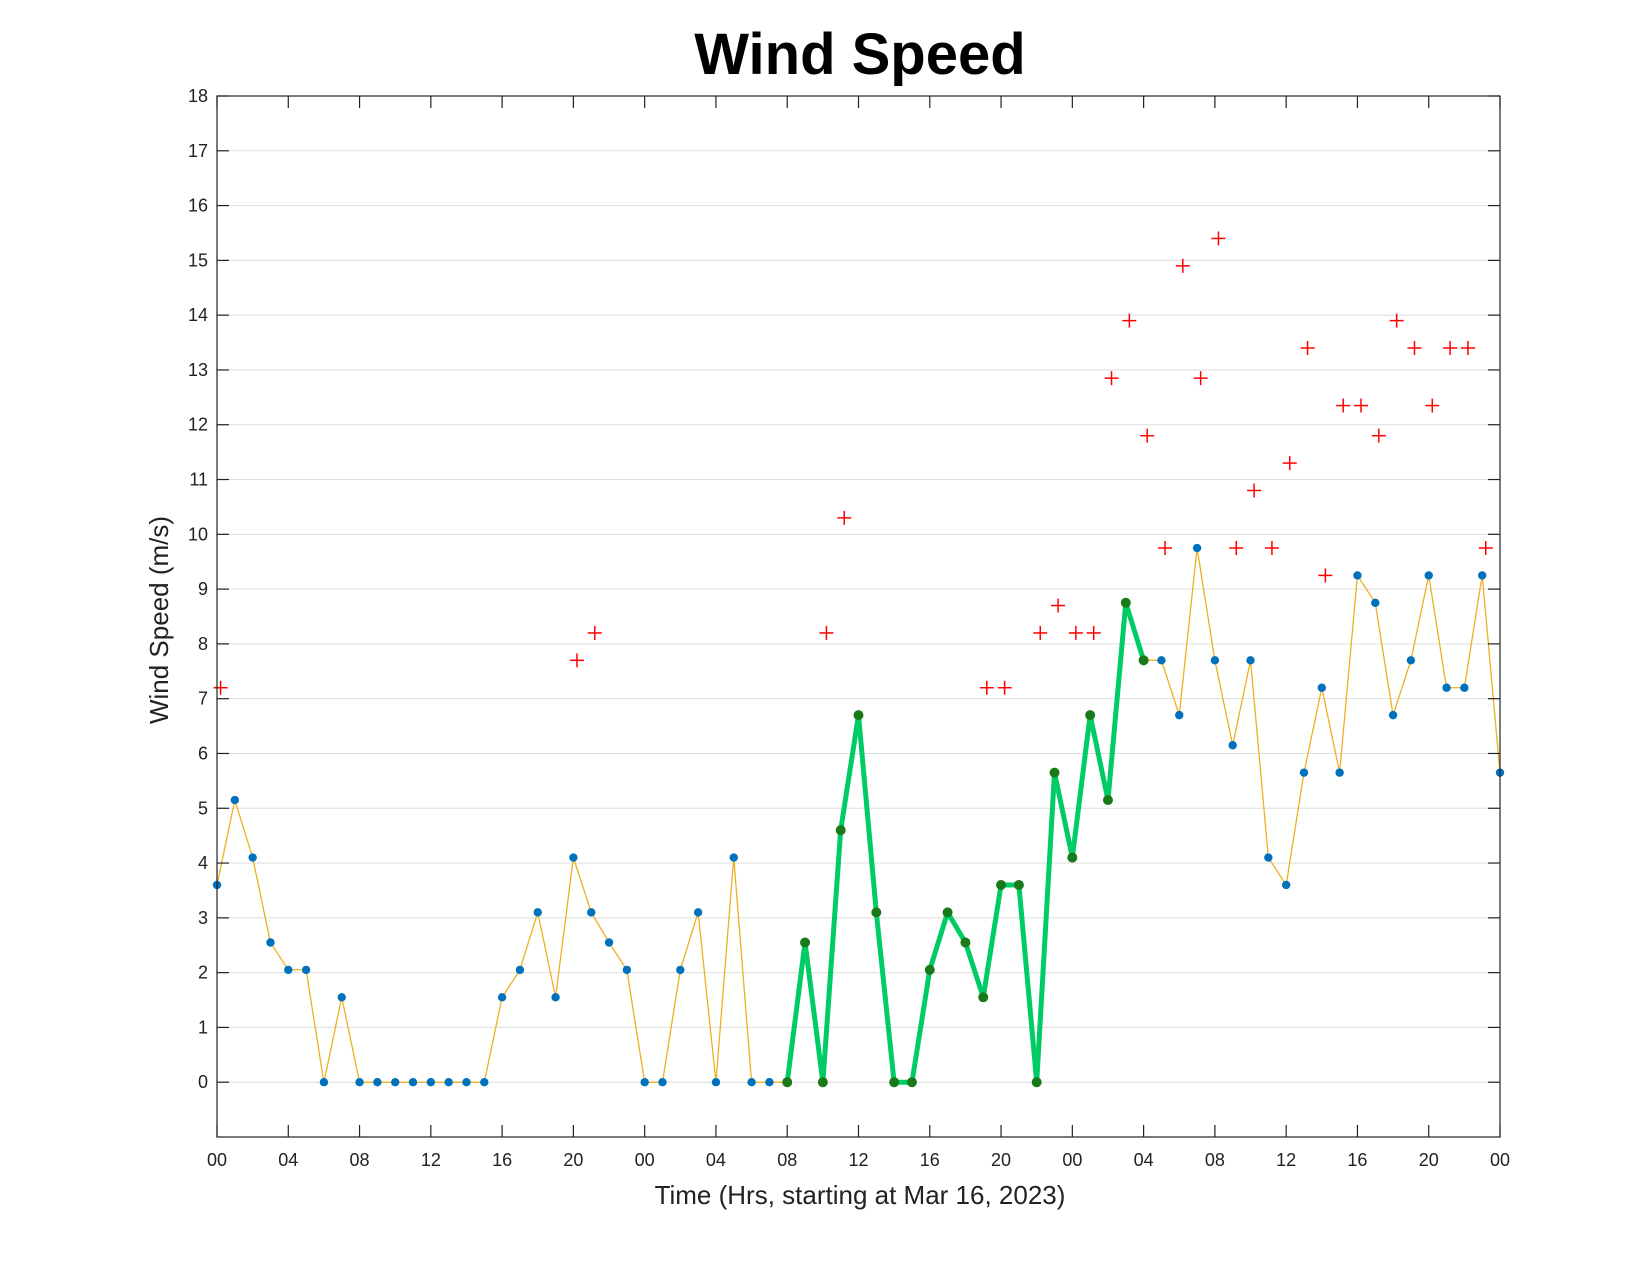 The height and width of the screenshot is (1275, 1650). I want to click on y-tick-label: 11, so click(198, 480).